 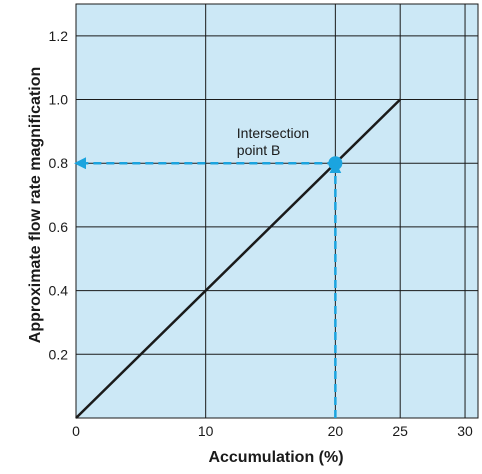 What do you see at coordinates (59, 291) in the screenshot?
I see `y-tick-label: 0.4` at bounding box center [59, 291].